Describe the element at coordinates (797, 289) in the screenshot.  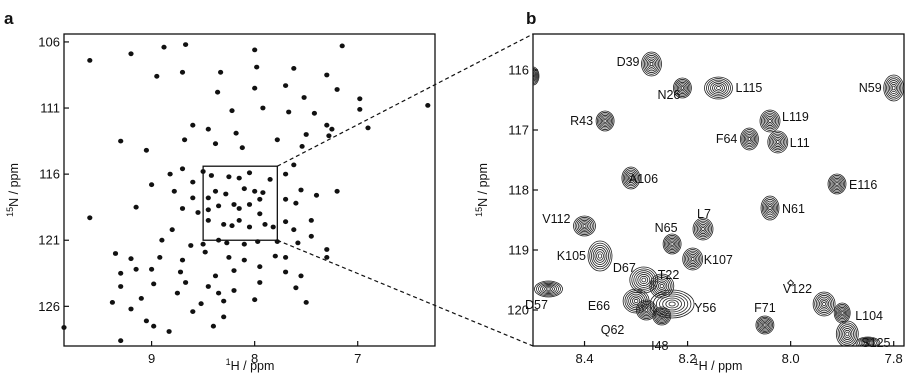
I see `peak-label-v122: V122` at that location.